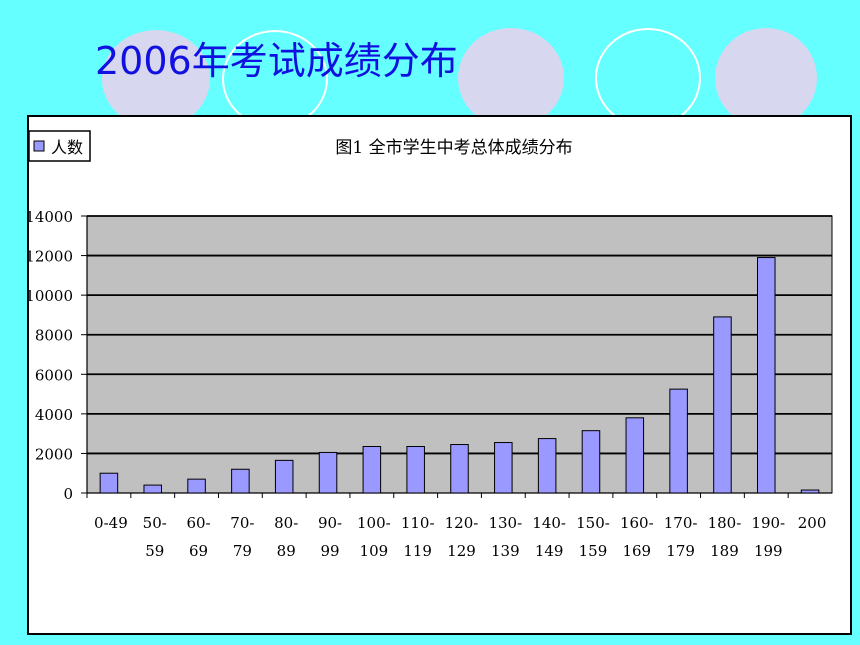  I want to click on x-tick-label: 59, so click(154, 551).